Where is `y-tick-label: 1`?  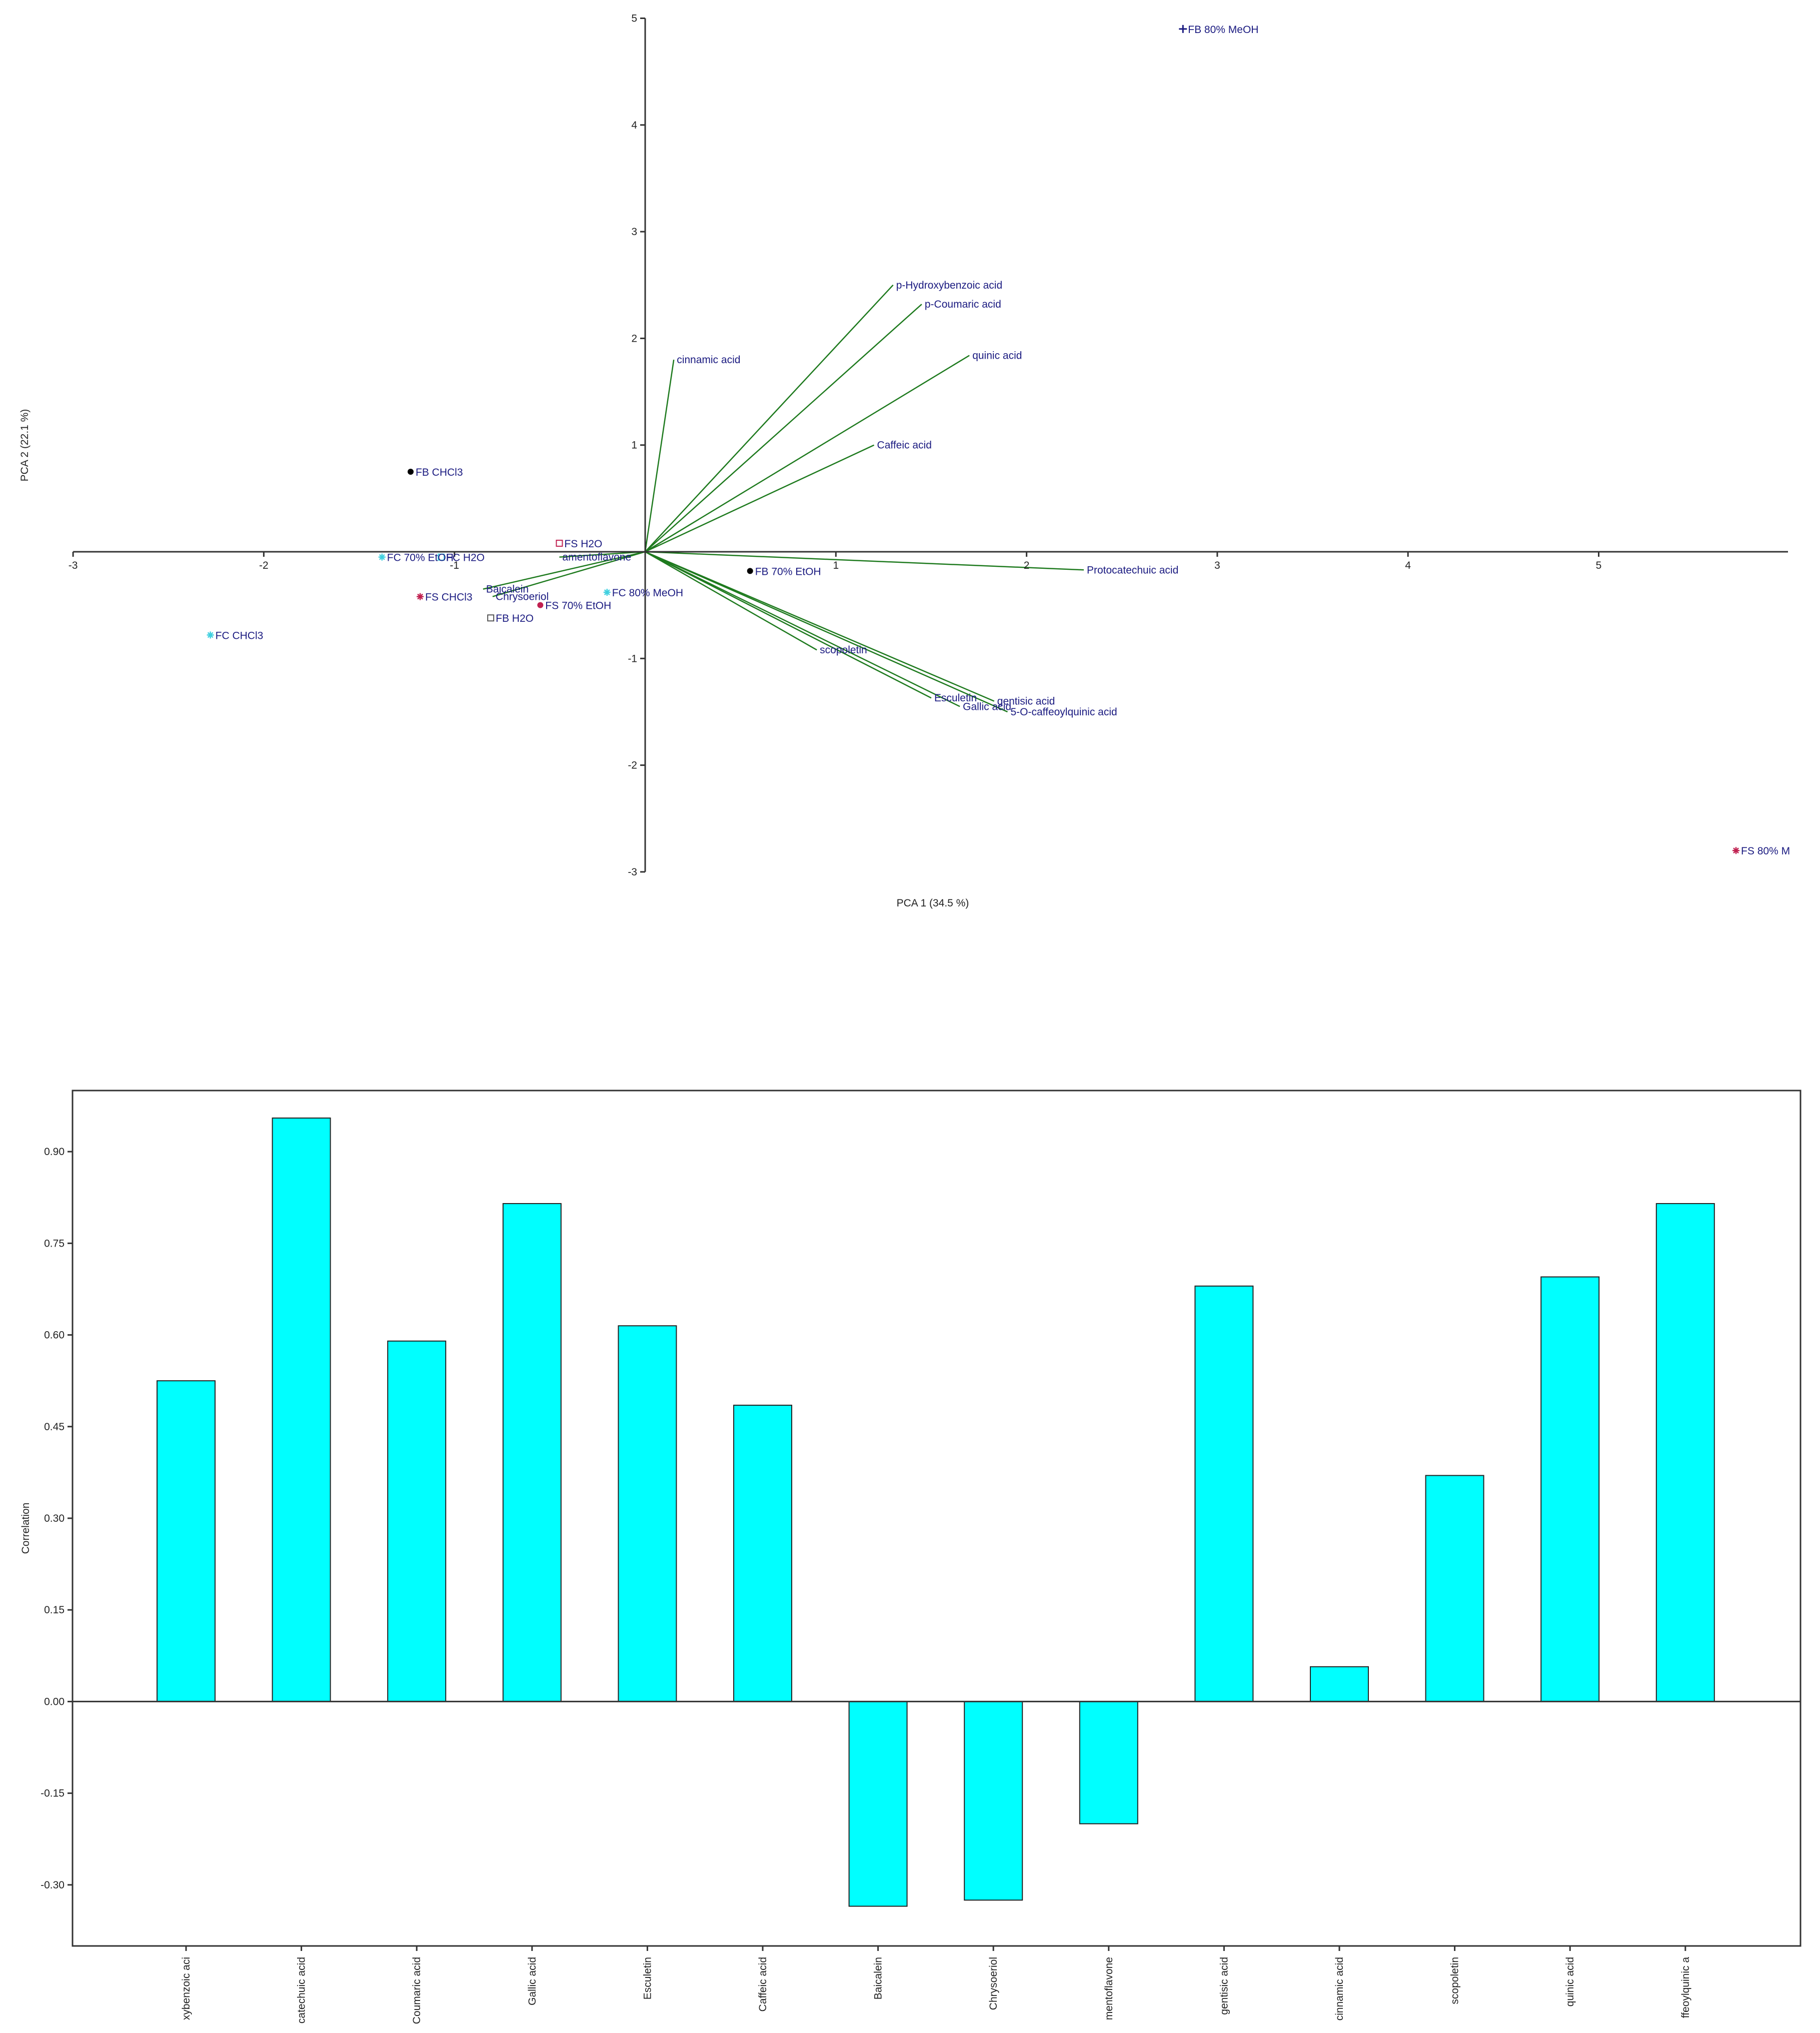
y-tick-label: 1 is located at coordinates (634, 446).